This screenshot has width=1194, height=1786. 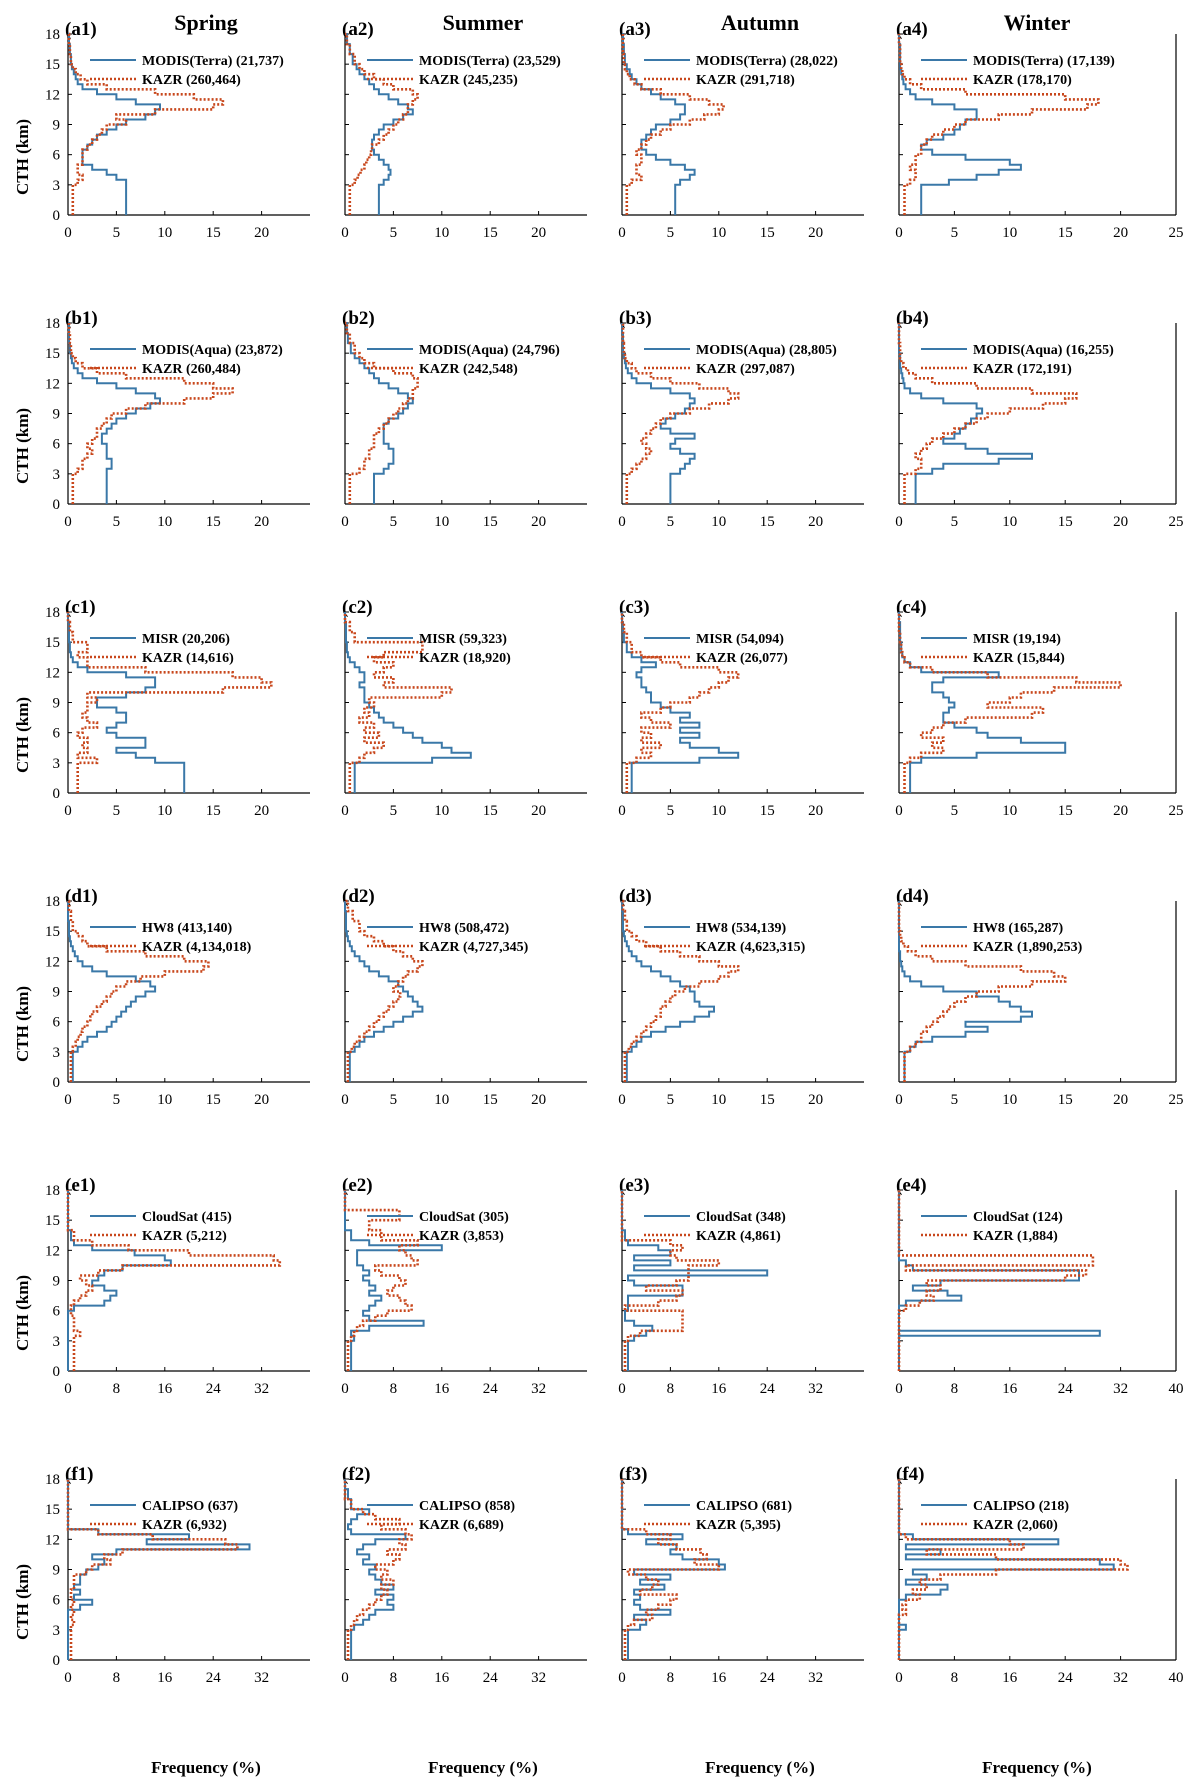 What do you see at coordinates (464, 1286) in the screenshot?
I see `panel-e2: (e2) 0 8 16 24 32 CloudSat (305) KAZR (3,853)` at bounding box center [464, 1286].